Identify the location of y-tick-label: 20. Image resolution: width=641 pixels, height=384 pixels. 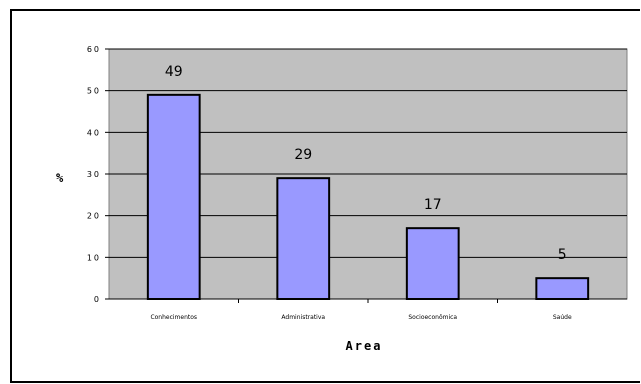
(94, 216).